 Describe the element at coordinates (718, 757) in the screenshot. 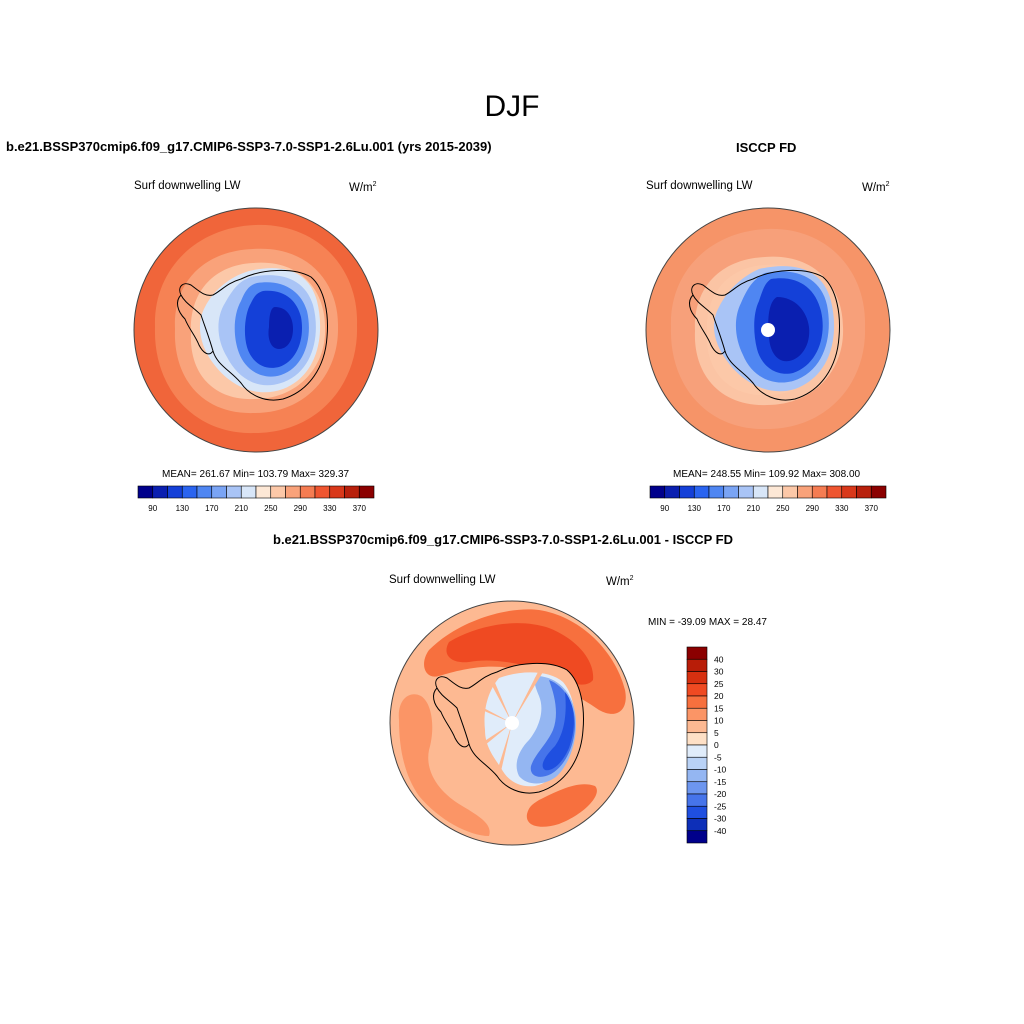

I see `colorbar-tick-label: -5` at that location.